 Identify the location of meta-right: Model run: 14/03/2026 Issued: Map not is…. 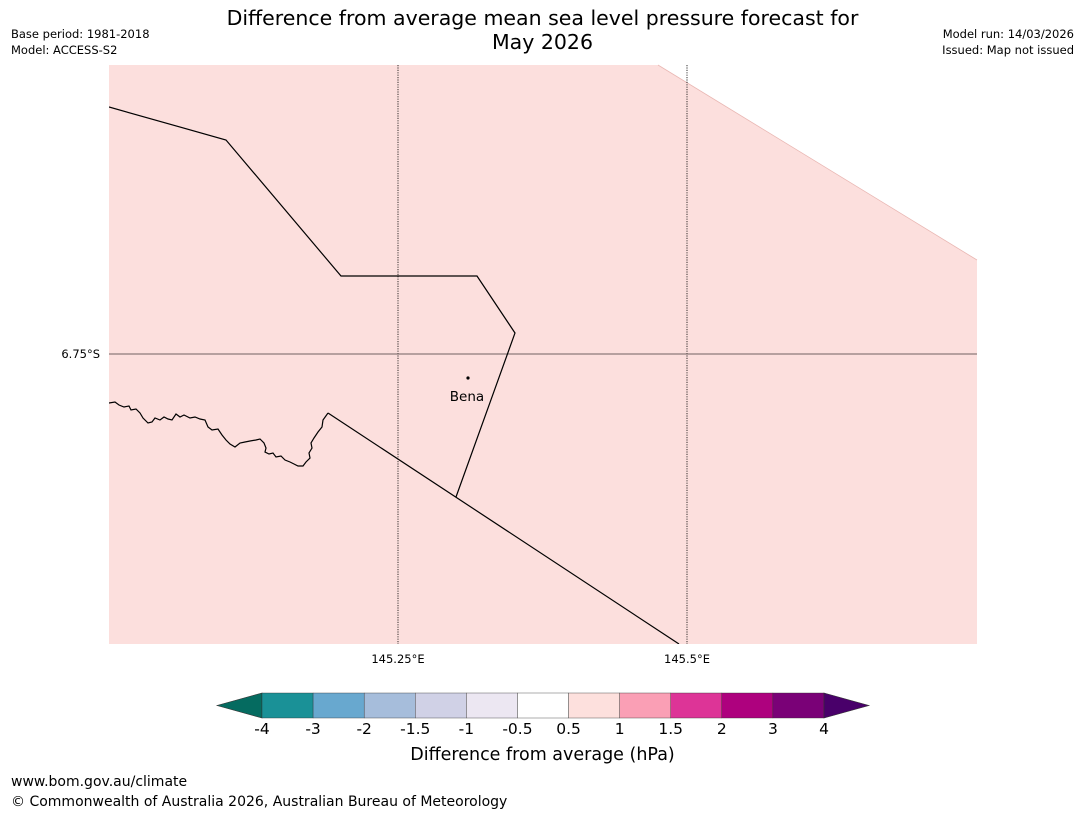
(1008, 42).